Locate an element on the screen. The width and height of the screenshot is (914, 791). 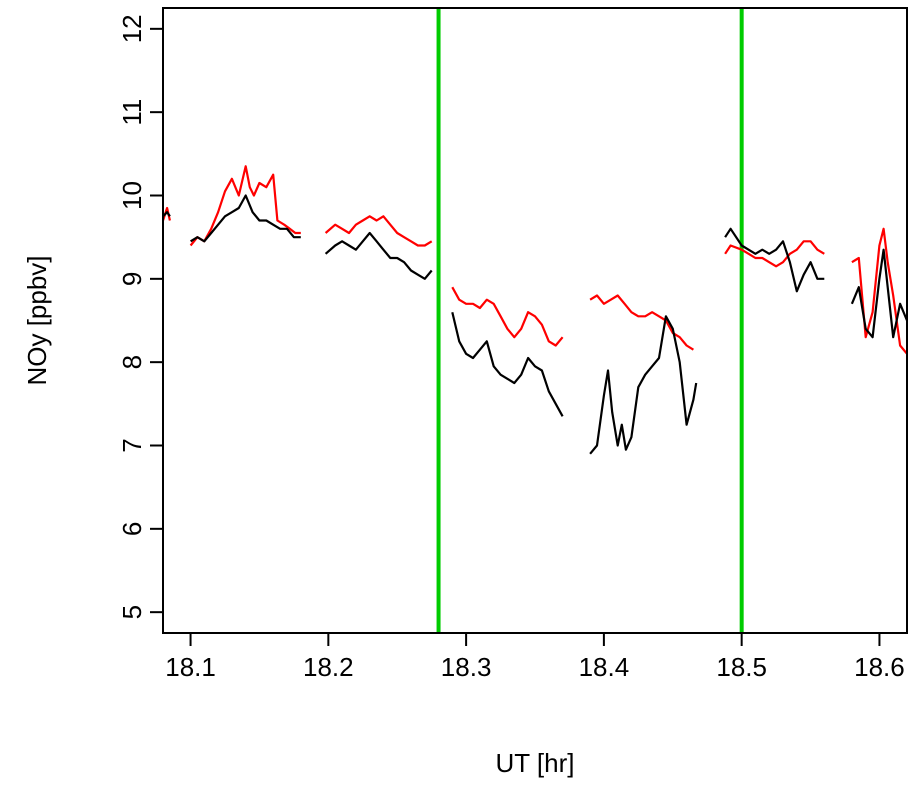
y-tick-label: 8 is located at coordinates (132, 362).